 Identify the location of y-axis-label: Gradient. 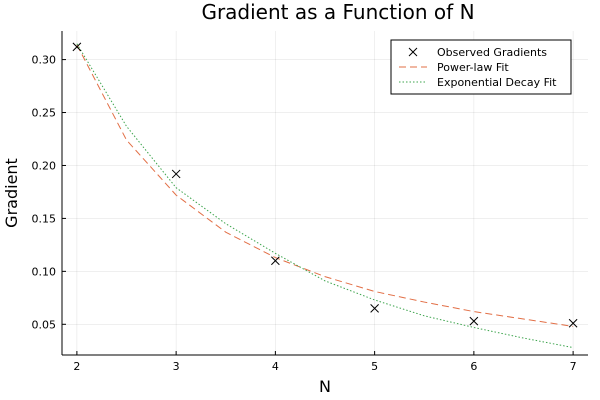
(11, 193).